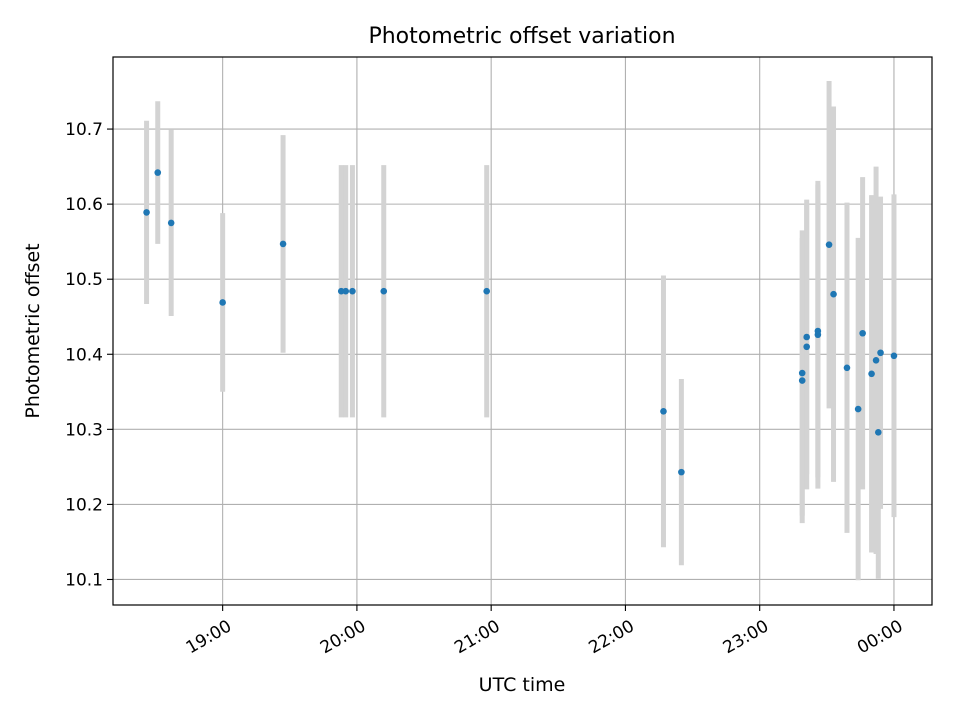 The image size is (960, 724). Describe the element at coordinates (84, 430) in the screenshot. I see `y-tick-label: 10.3` at that location.